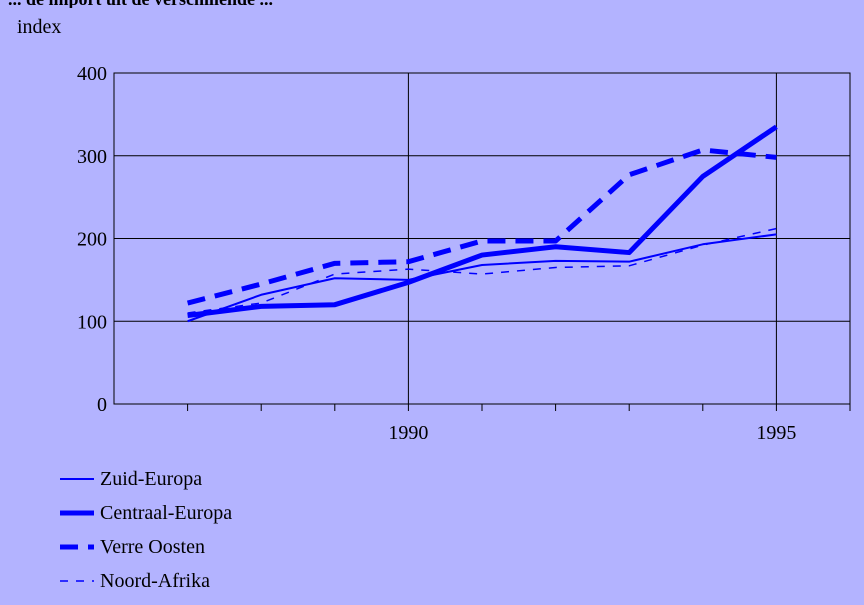 The width and height of the screenshot is (864, 605). I want to click on y-tick-label: 300, so click(92, 157).